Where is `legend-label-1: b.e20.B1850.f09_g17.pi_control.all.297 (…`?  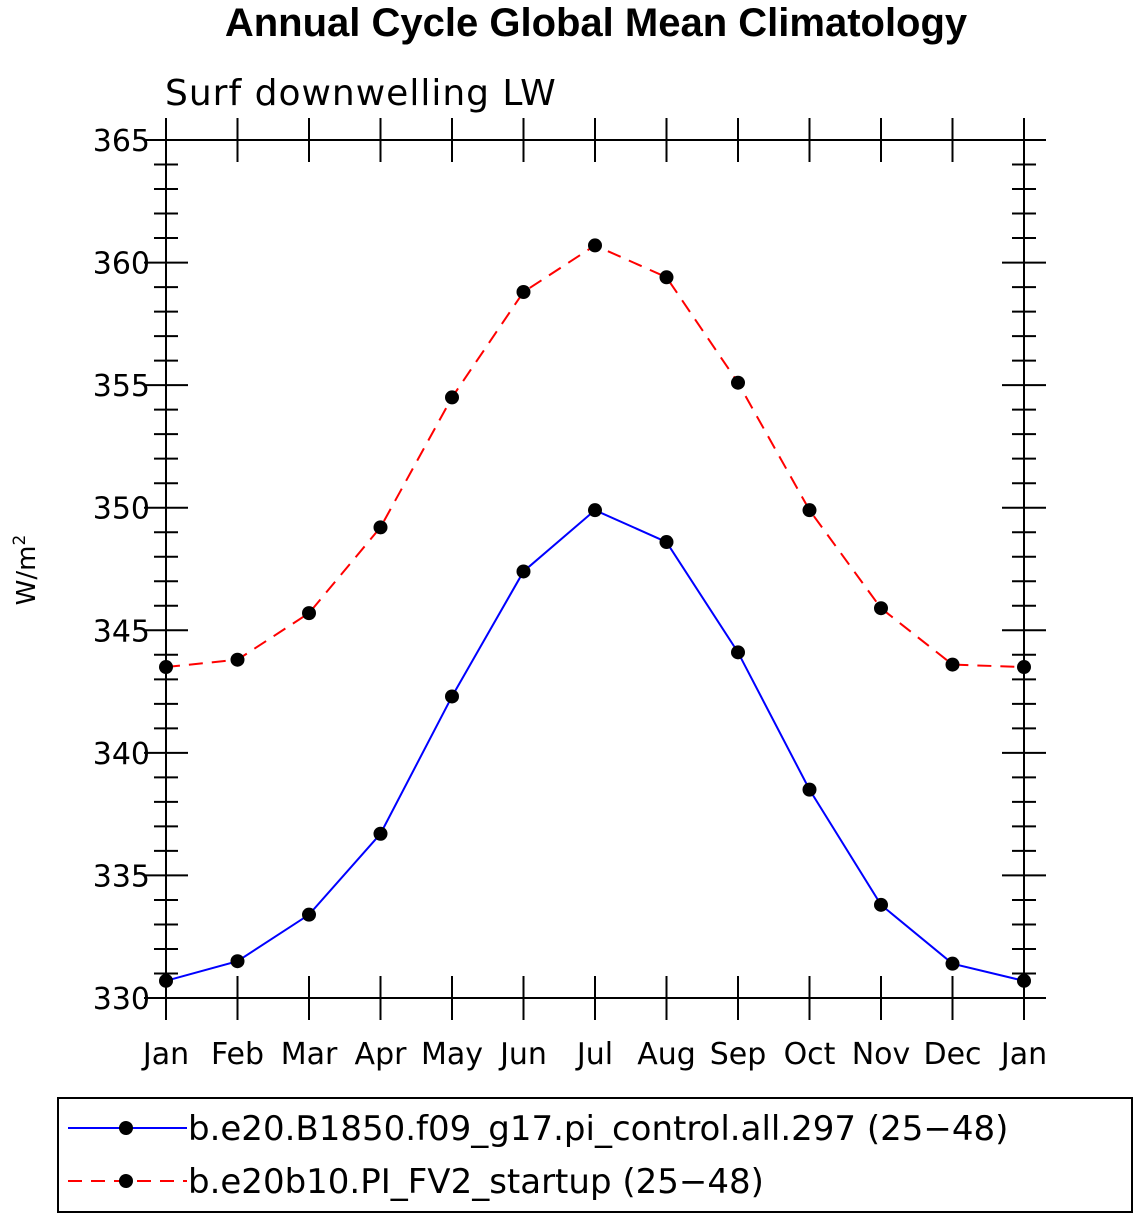
legend-label-1: b.e20.B1850.f09_g17.pi_control.all.297 (… is located at coordinates (598, 1129).